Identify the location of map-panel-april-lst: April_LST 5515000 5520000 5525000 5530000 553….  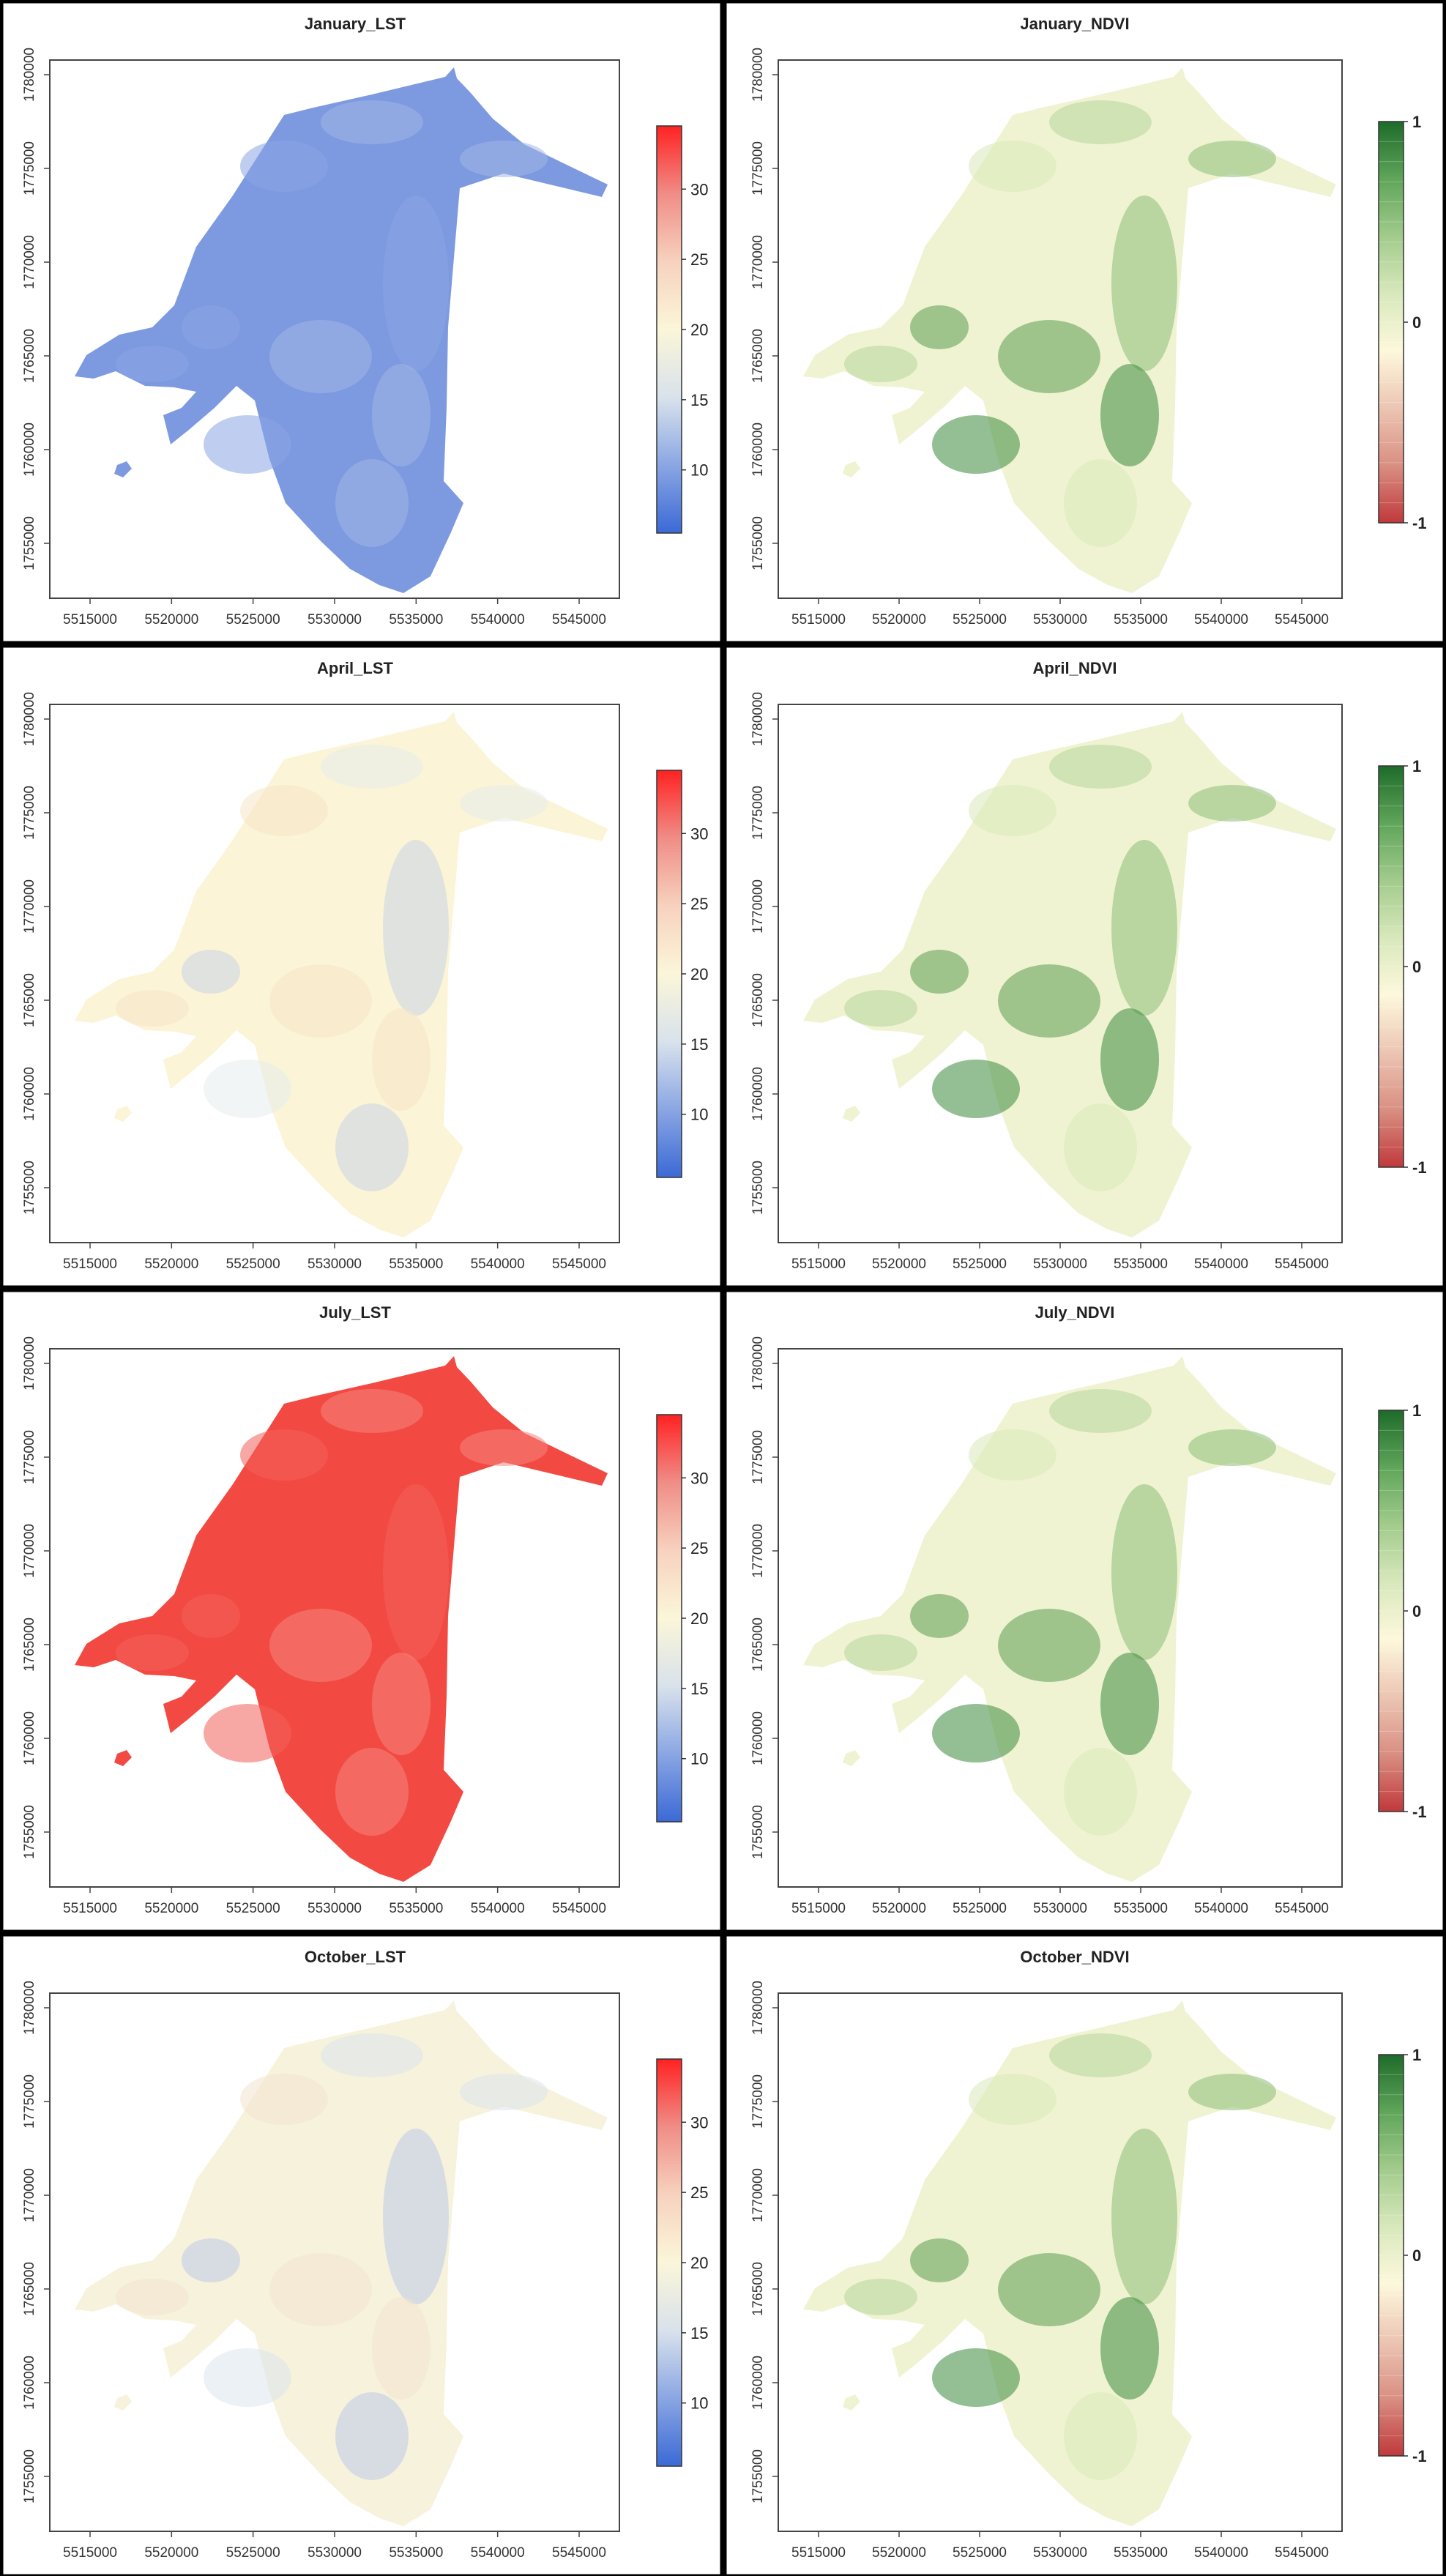
(362, 966).